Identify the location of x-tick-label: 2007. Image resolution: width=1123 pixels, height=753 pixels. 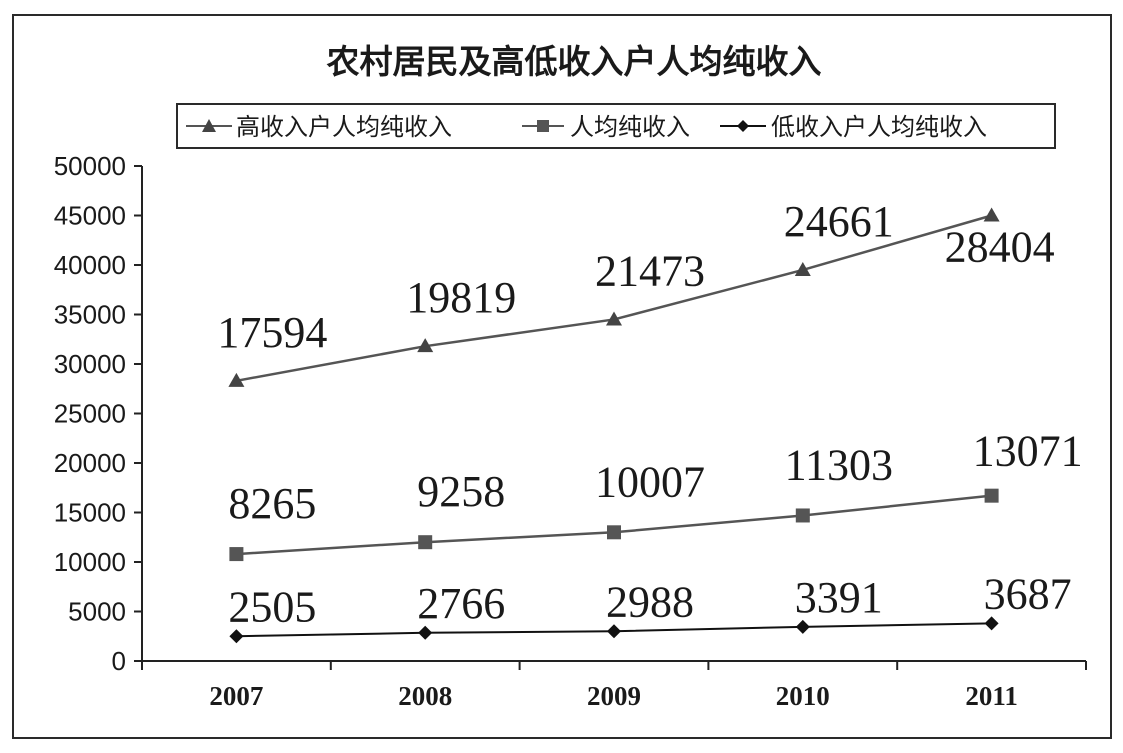
(236, 696).